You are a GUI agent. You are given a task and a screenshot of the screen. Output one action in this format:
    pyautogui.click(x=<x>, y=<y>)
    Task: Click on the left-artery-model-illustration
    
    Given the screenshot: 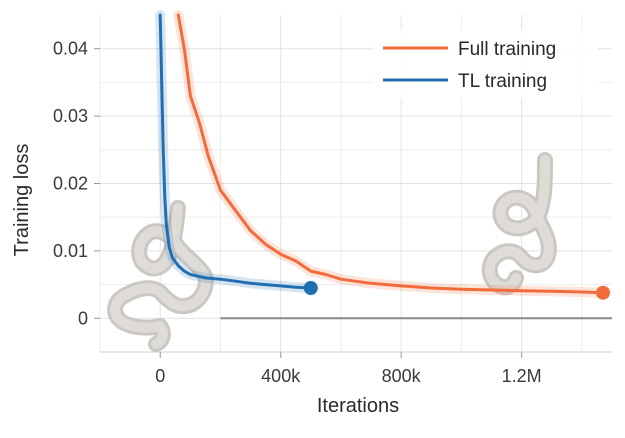 What is the action you would take?
    pyautogui.click(x=160, y=276)
    